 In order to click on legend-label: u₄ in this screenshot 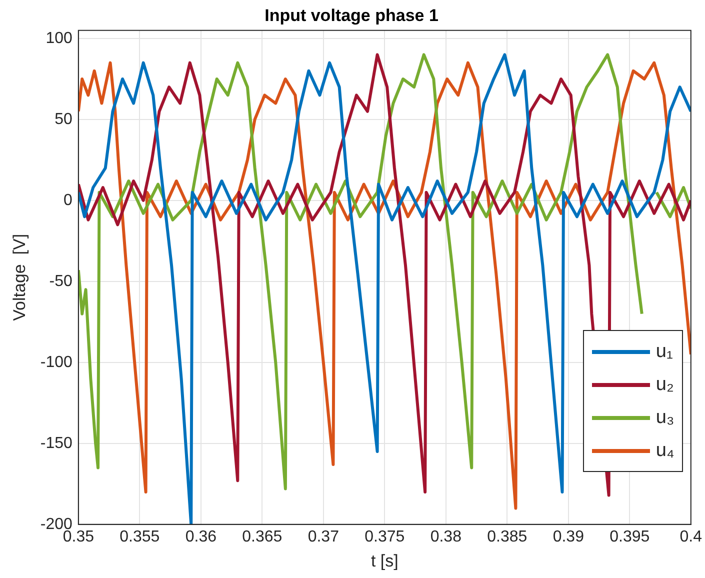, I will do `click(665, 451)`.